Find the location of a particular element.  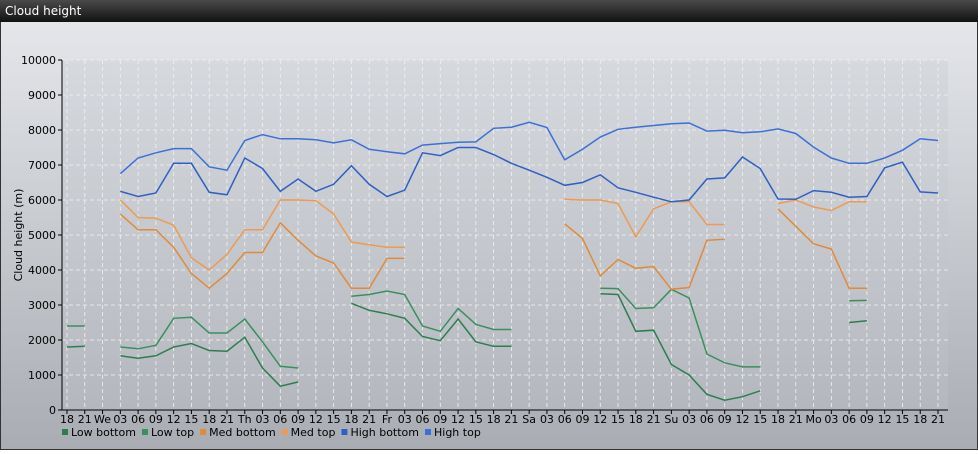

y-tick-label: 10000 is located at coordinates (38, 60).